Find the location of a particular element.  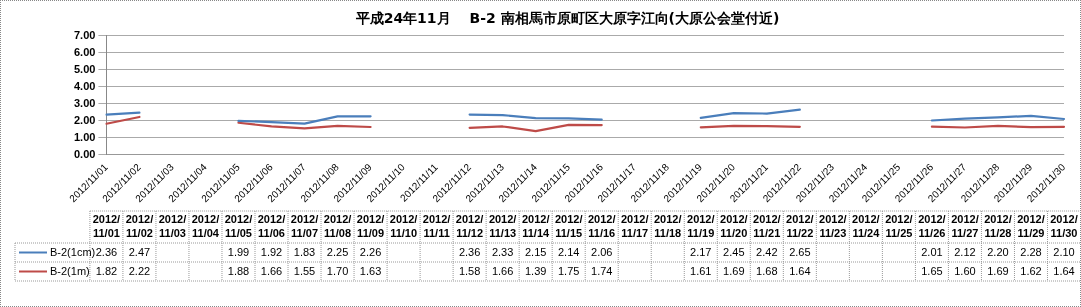

y-tick-label: 6.00 is located at coordinates (84, 51).